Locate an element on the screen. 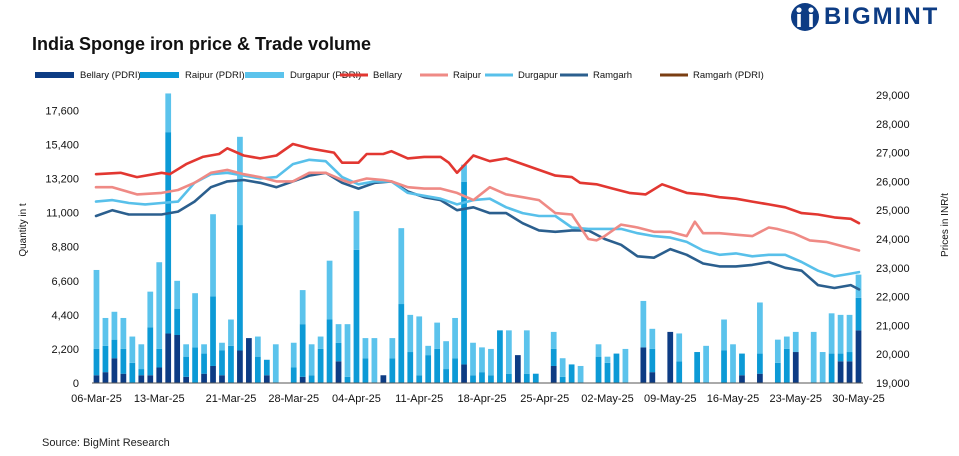  x-tick-label: 18-Apr-25 is located at coordinates (482, 399).